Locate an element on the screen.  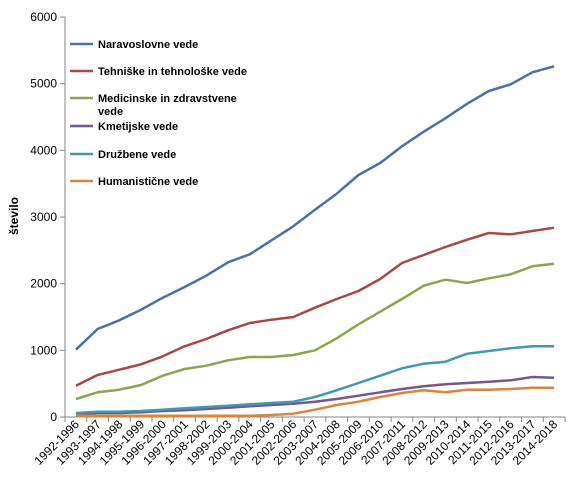
legend-label: Naravoslovne vede is located at coordinates (148, 45).